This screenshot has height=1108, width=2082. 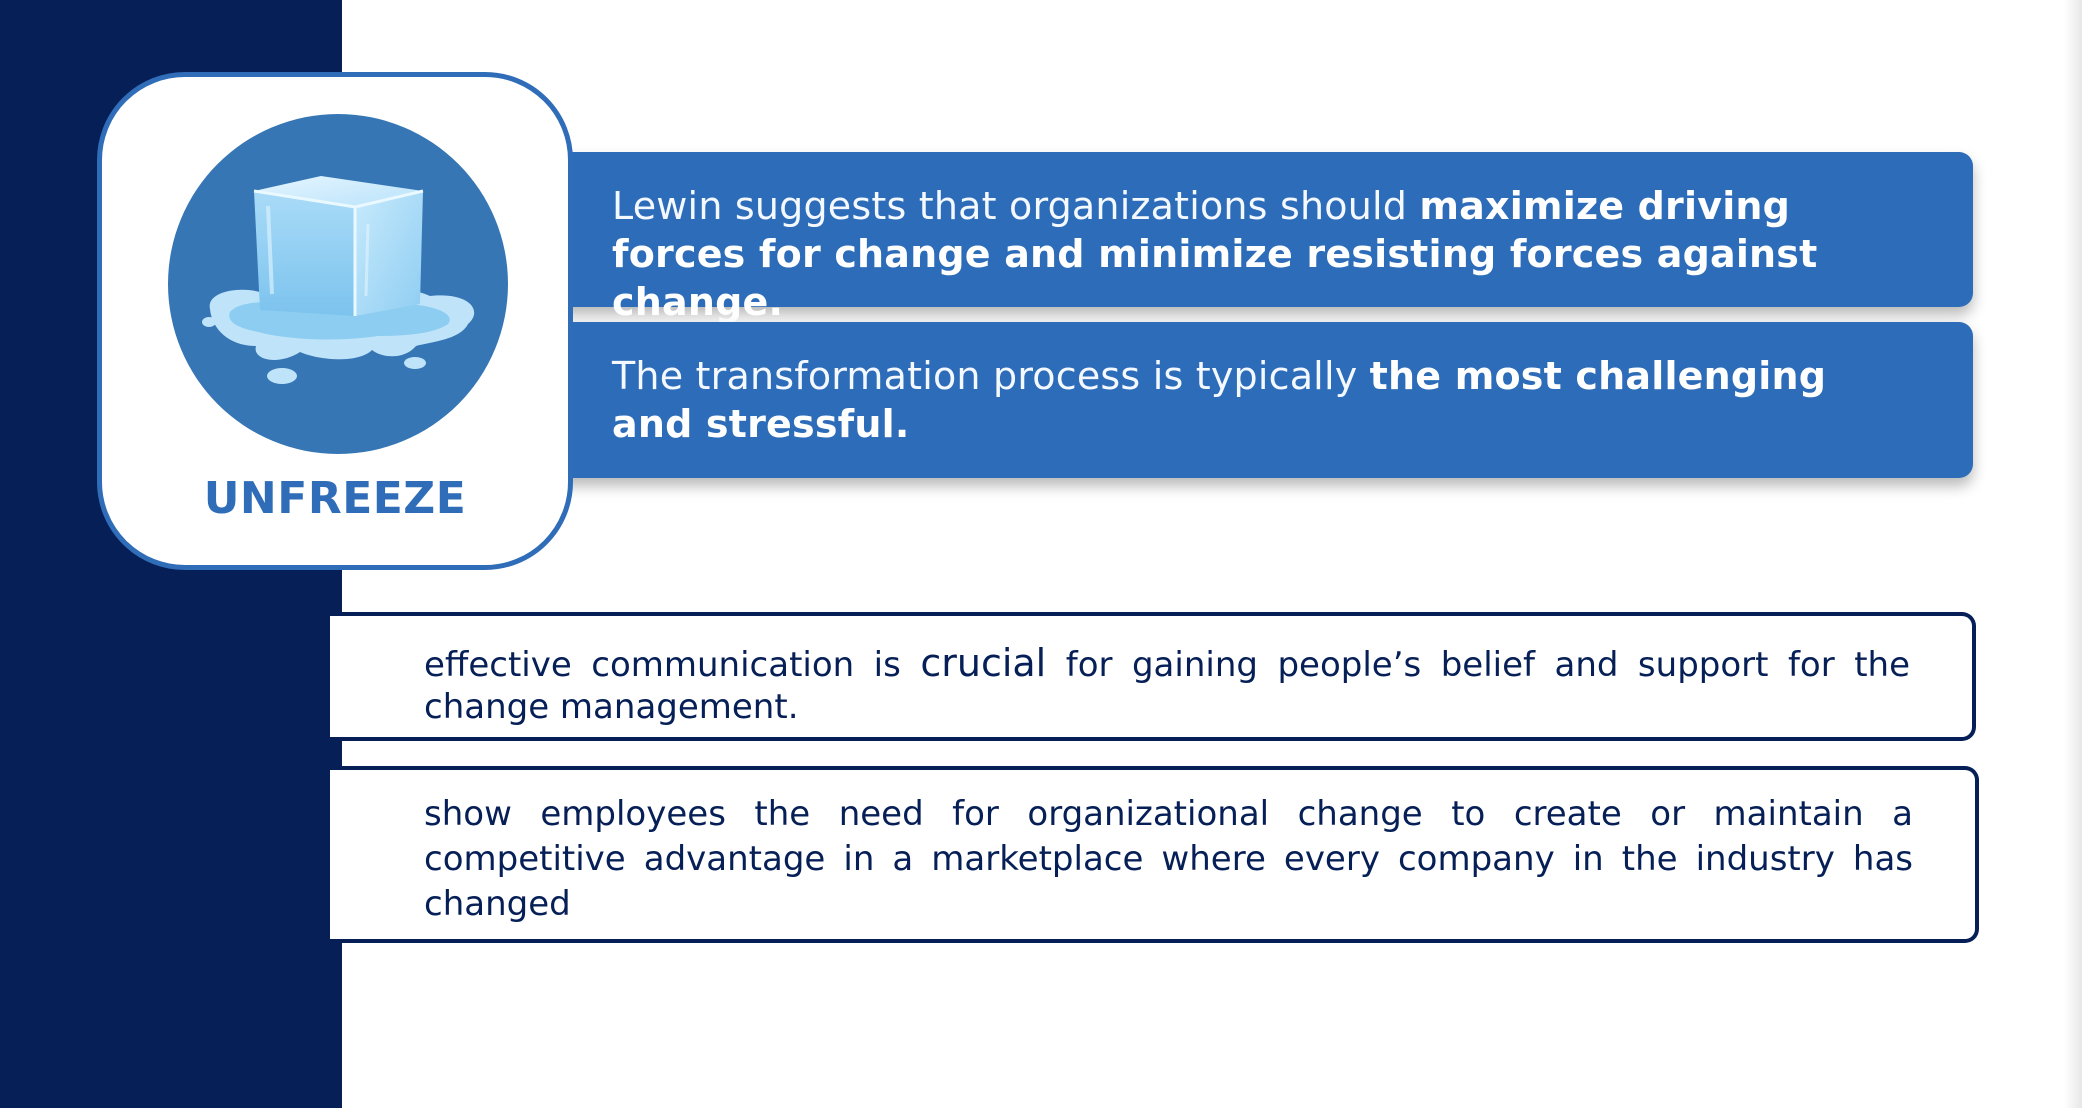 What do you see at coordinates (335, 498) in the screenshot?
I see `card-title: UNFREEZE` at bounding box center [335, 498].